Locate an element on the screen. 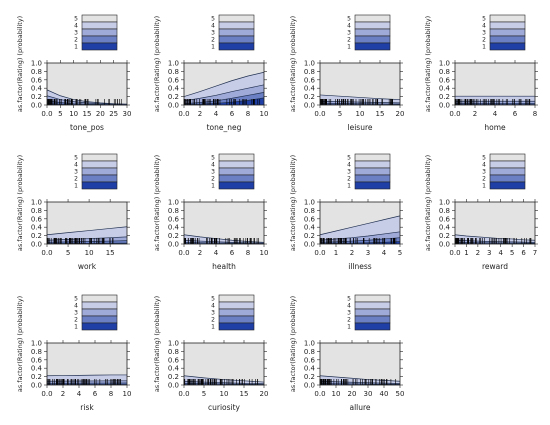 Image resolution: width=550 pixels, height=425 pixels. x-tick-label: 50 is located at coordinates (400, 394).